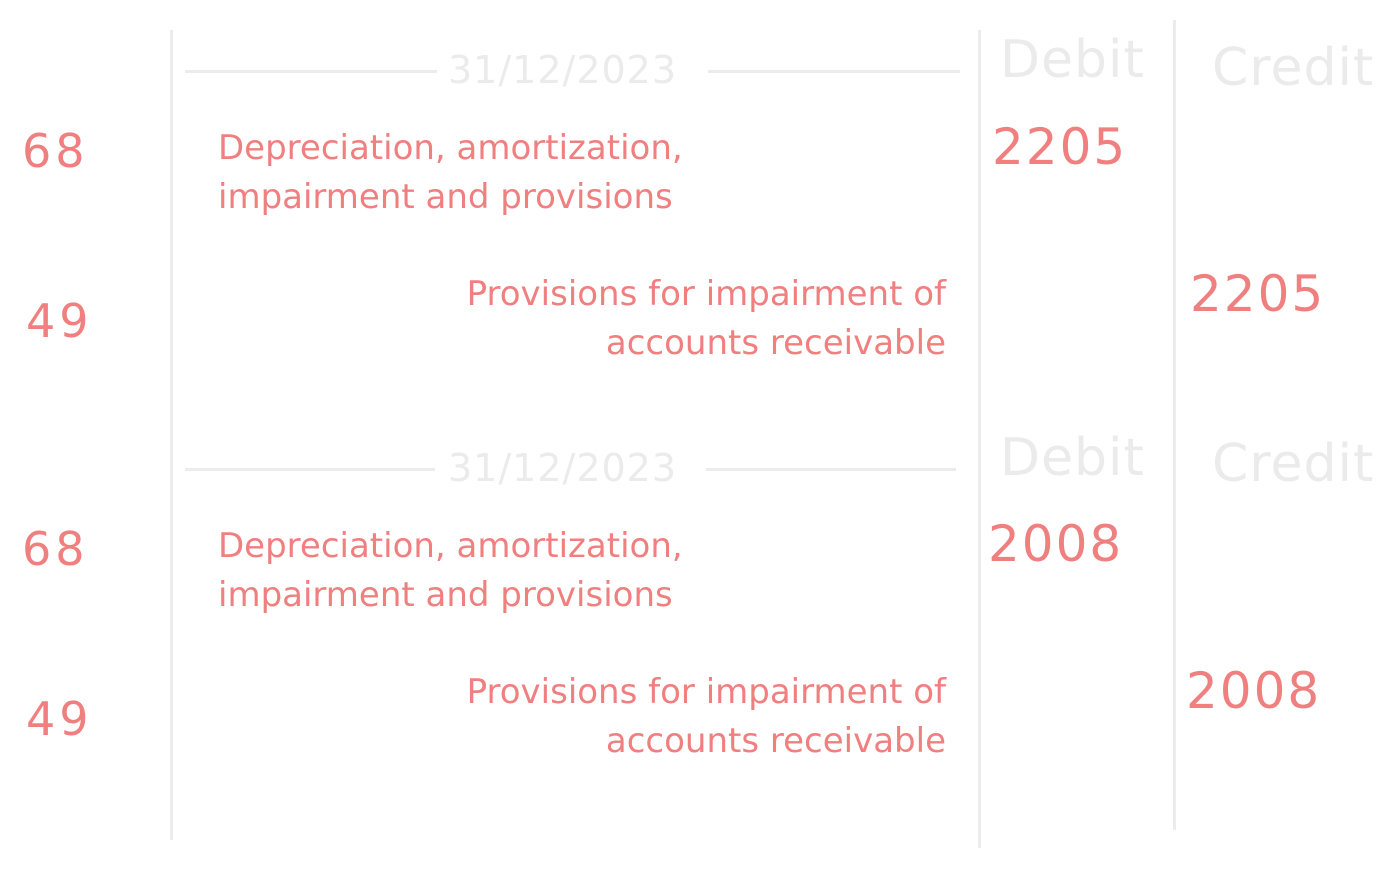  Describe the element at coordinates (1254, 691) in the screenshot. I see `credit-amount: 2008` at that location.